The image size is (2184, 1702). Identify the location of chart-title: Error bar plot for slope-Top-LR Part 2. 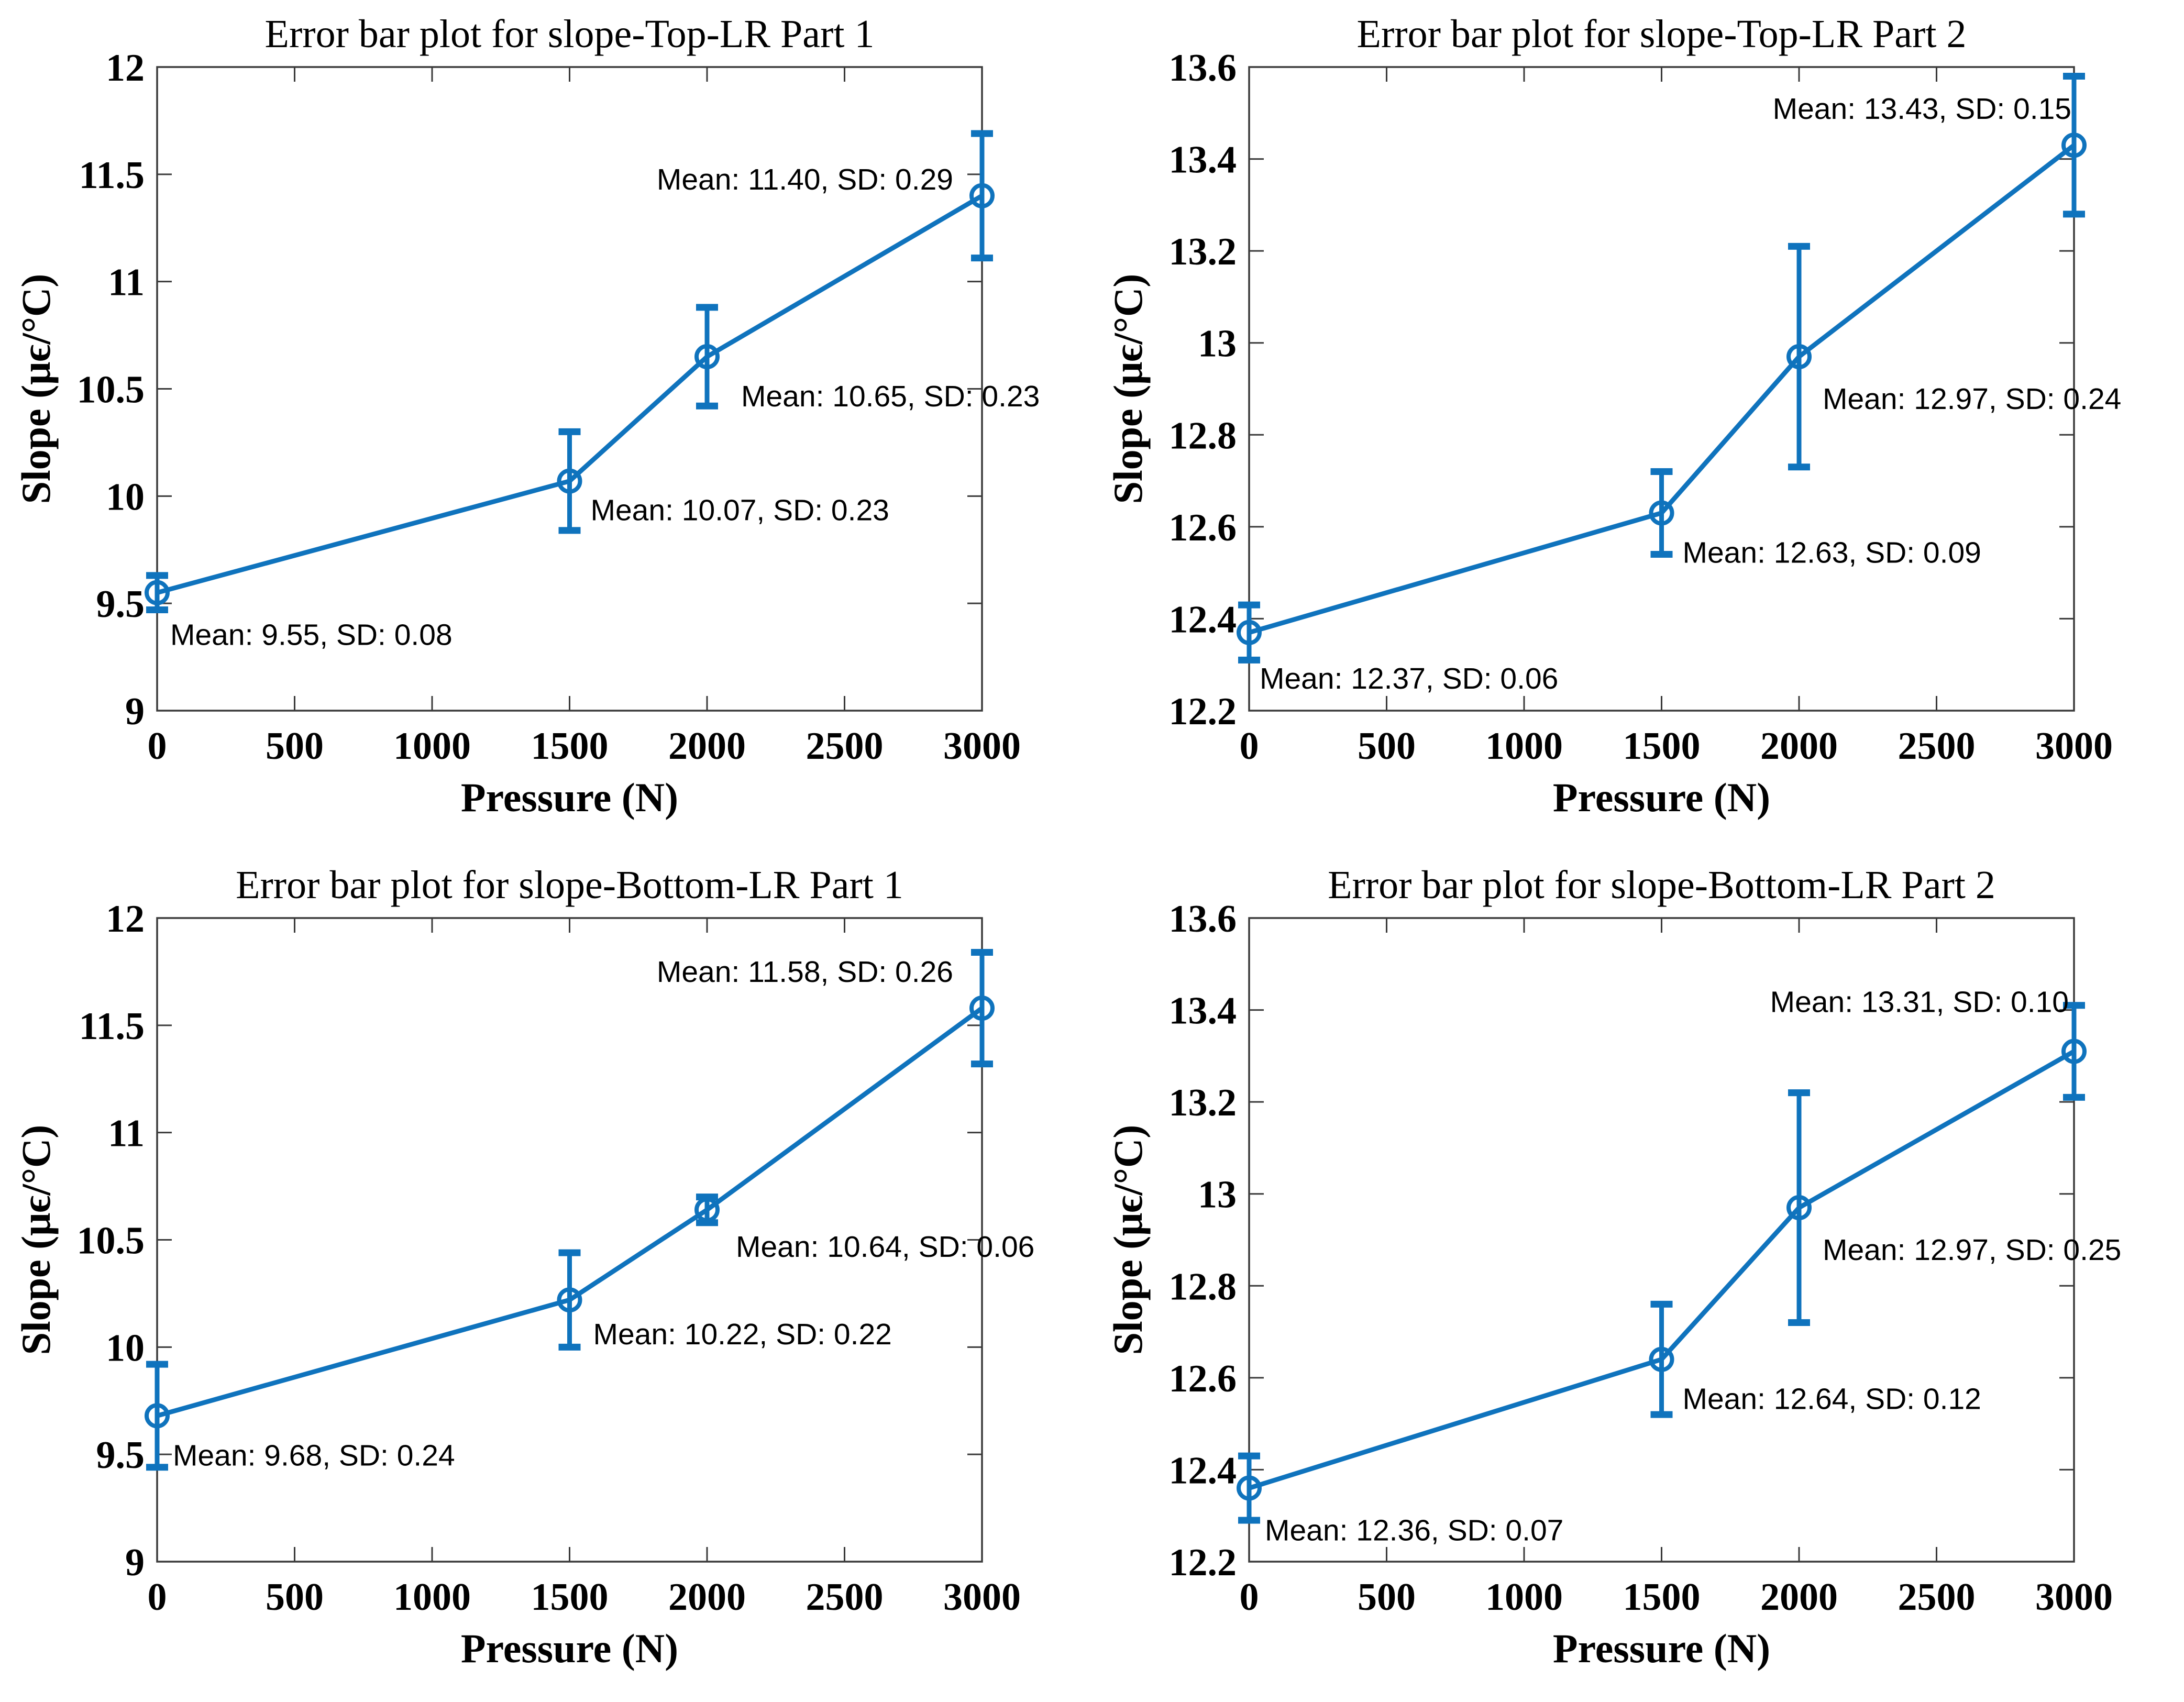
(1662, 34).